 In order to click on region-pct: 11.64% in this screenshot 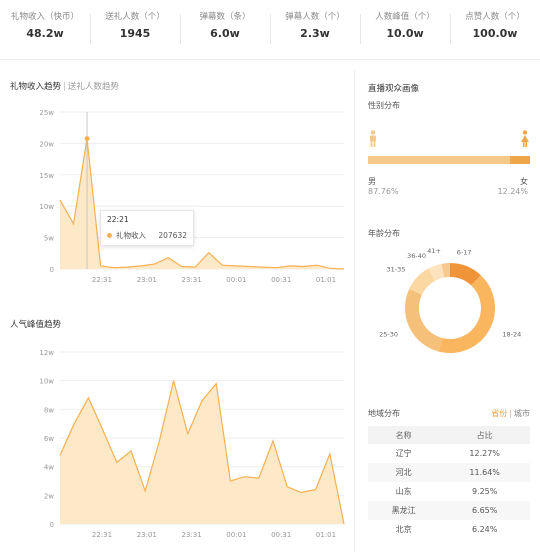, I will do `click(484, 472)`.